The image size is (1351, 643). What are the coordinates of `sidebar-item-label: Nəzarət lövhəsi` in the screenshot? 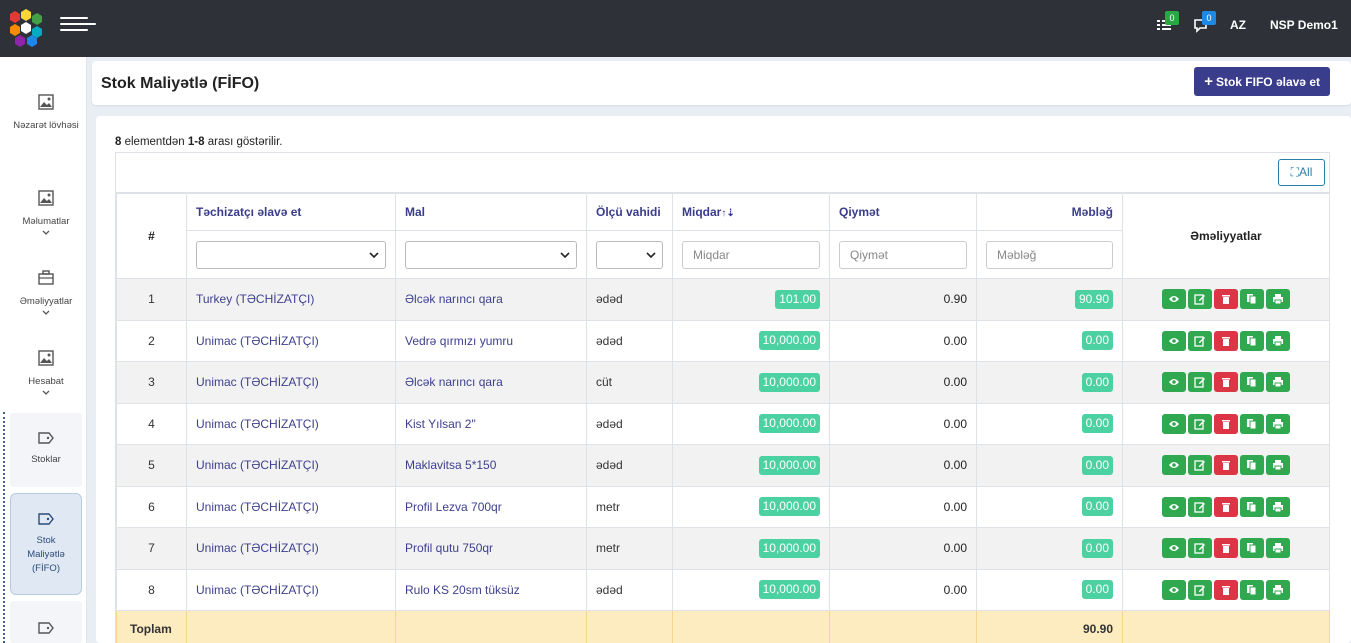 It's located at (46, 125).